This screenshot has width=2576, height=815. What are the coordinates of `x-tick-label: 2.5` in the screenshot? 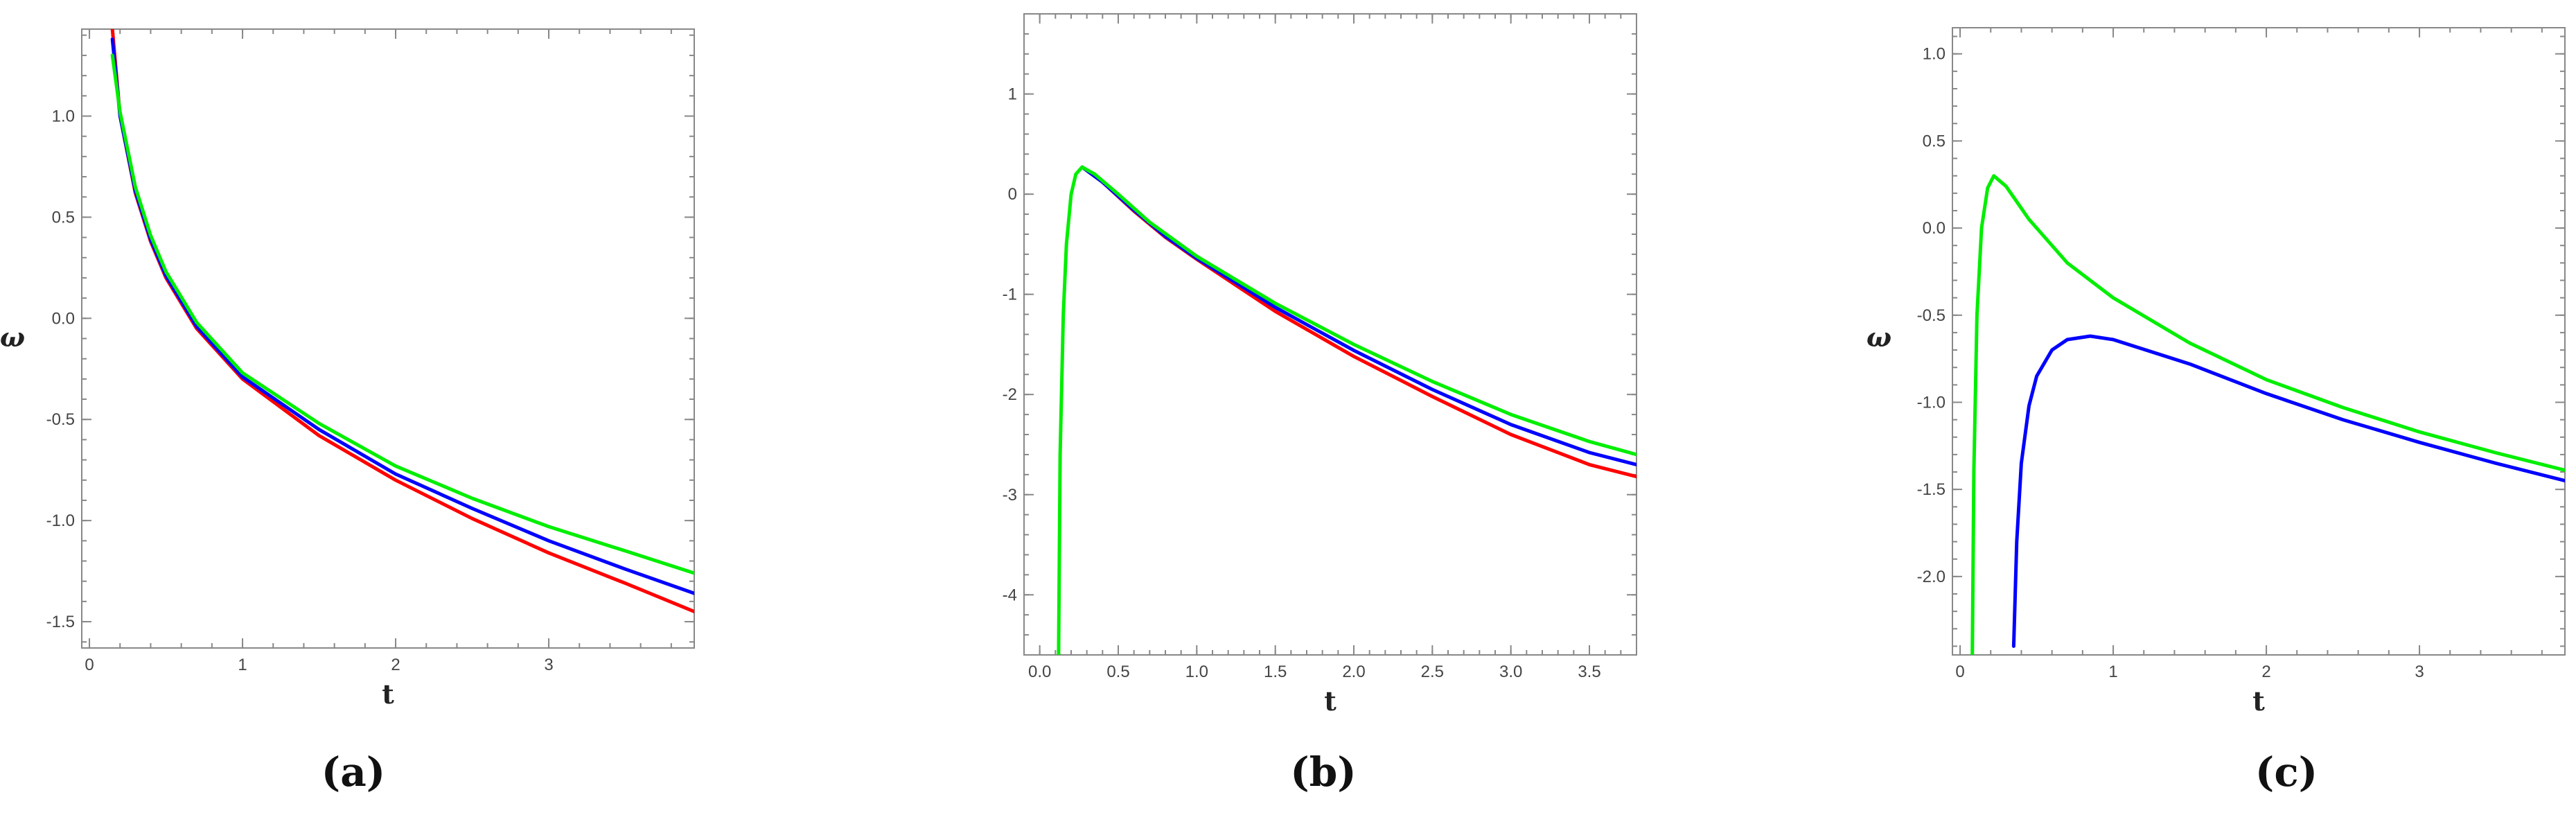 It's located at (1432, 672).